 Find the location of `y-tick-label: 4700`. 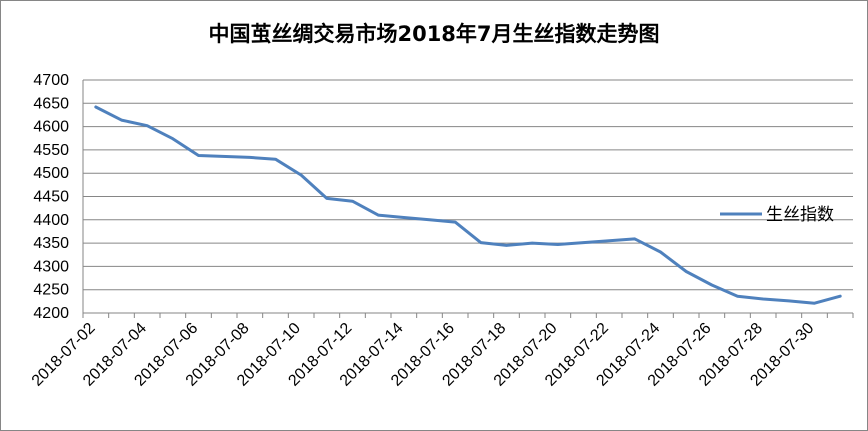

y-tick-label: 4700 is located at coordinates (51, 80).